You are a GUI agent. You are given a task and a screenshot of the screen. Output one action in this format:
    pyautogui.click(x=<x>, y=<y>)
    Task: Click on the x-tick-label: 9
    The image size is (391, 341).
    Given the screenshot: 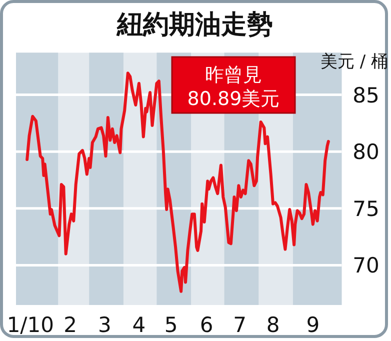 What is the action you would take?
    pyautogui.click(x=313, y=325)
    